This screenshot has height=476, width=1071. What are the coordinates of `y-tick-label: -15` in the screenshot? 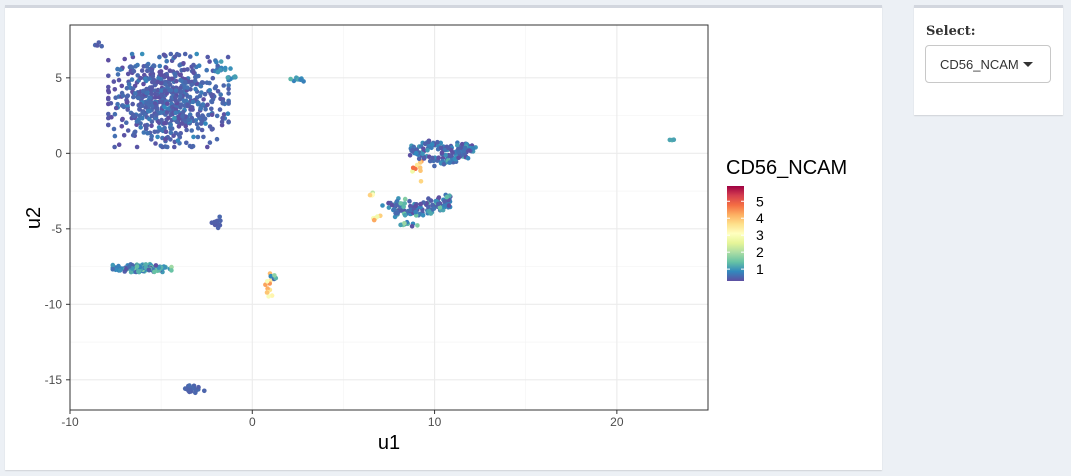 It's located at (54, 380).